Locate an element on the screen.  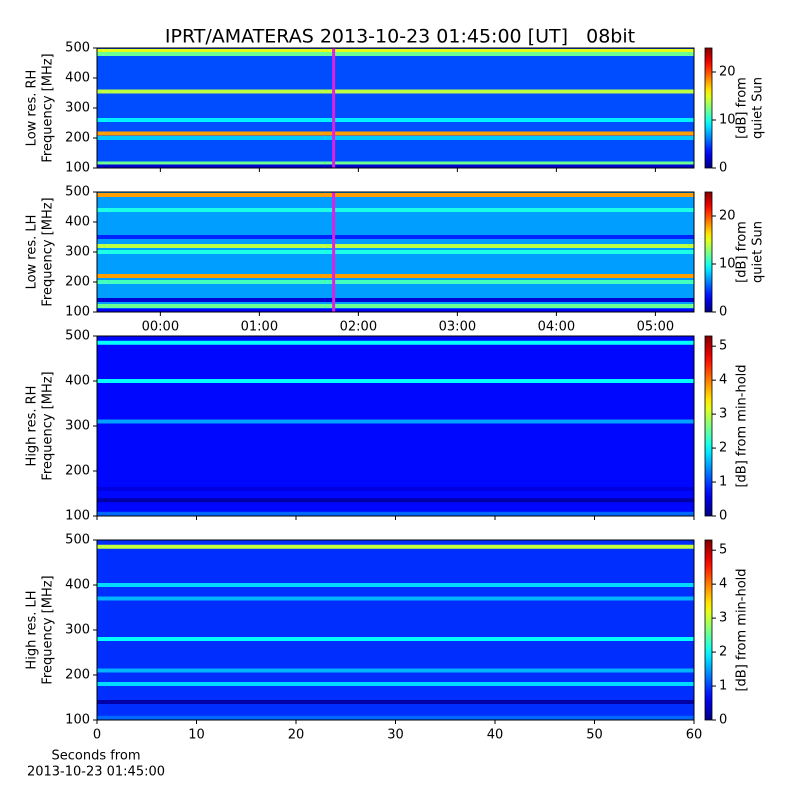
x-tick-label: 10 is located at coordinates (196, 735).